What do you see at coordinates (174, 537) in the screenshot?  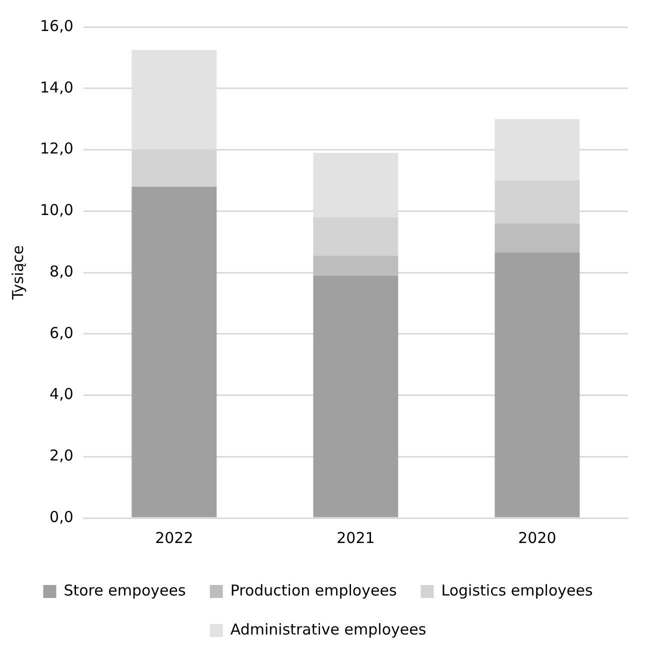 I see `x-tick-label: 2022` at bounding box center [174, 537].